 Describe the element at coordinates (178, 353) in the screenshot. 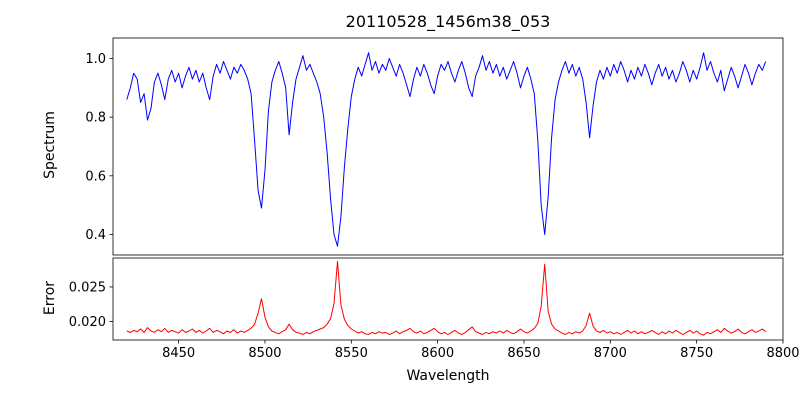

I see `x-tick-label: 8450` at that location.